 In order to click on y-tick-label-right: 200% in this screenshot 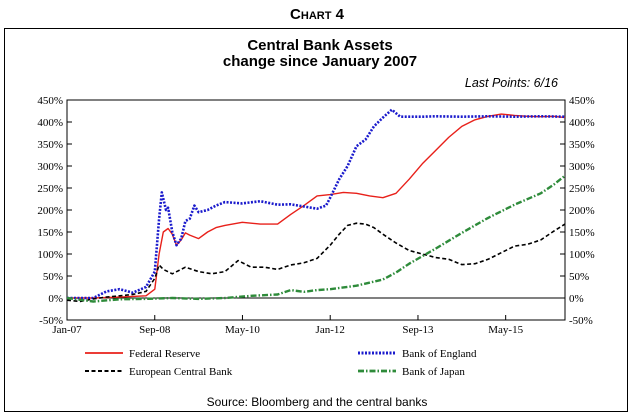, I will do `click(582, 211)`.